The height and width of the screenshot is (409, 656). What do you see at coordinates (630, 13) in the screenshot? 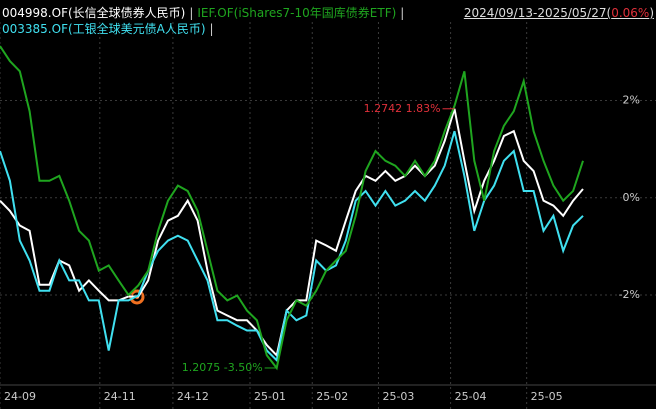
I see `range-change: 0.06%` at bounding box center [630, 13].